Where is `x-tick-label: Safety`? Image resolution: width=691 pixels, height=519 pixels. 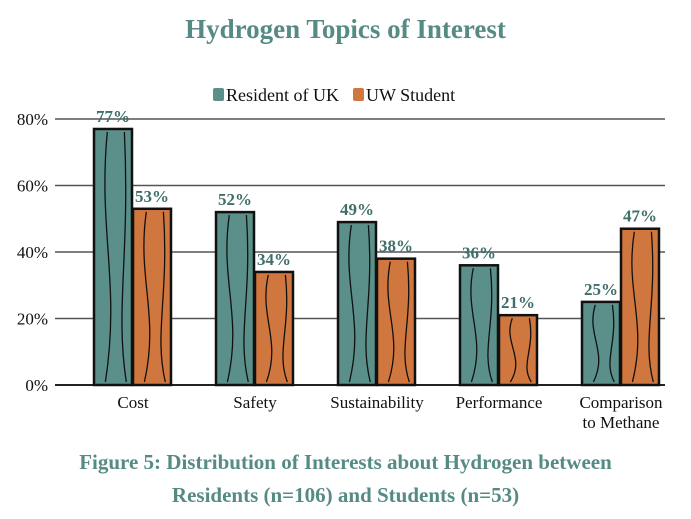
x-tick-label: Safety is located at coordinates (255, 402).